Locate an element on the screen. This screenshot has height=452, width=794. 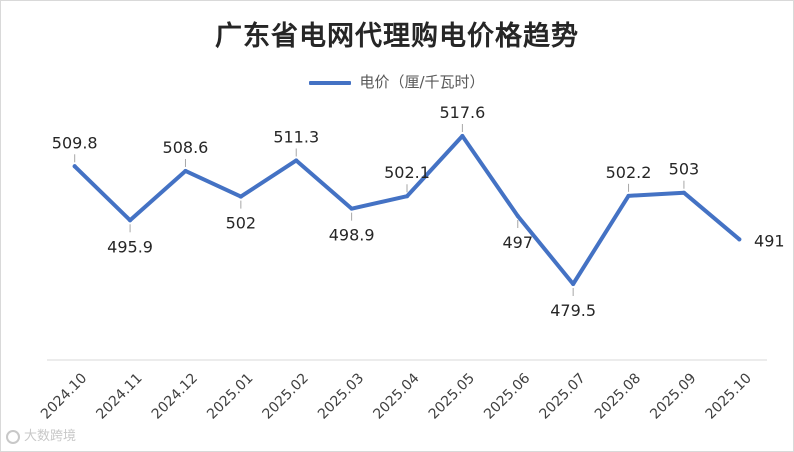
data-label-4: 511.3 is located at coordinates (296, 136).